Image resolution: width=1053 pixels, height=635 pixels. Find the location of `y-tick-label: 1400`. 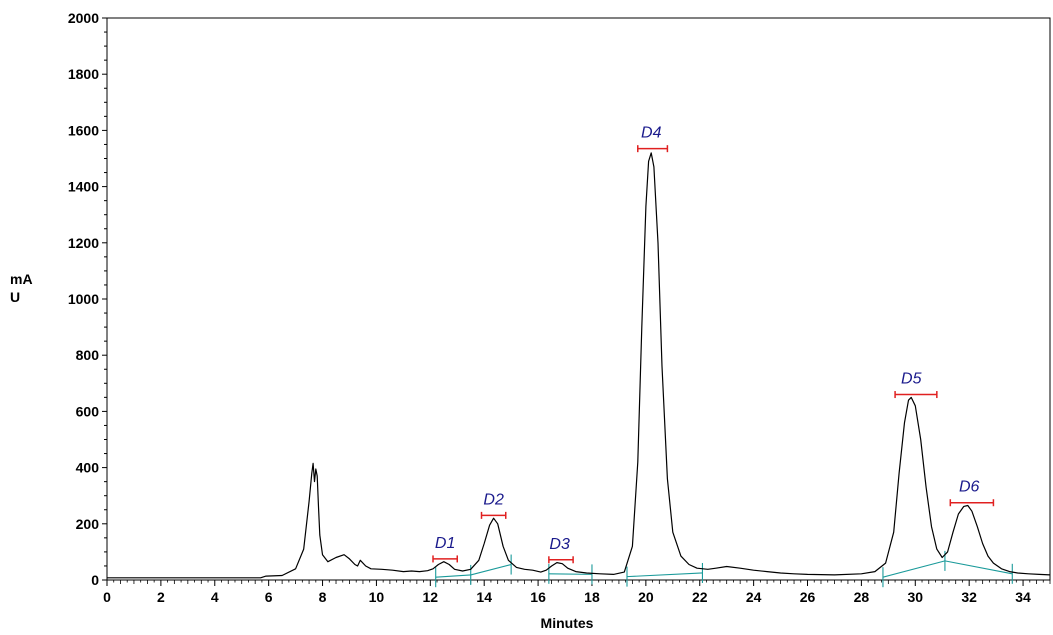

y-tick-label: 1400 is located at coordinates (83, 187).